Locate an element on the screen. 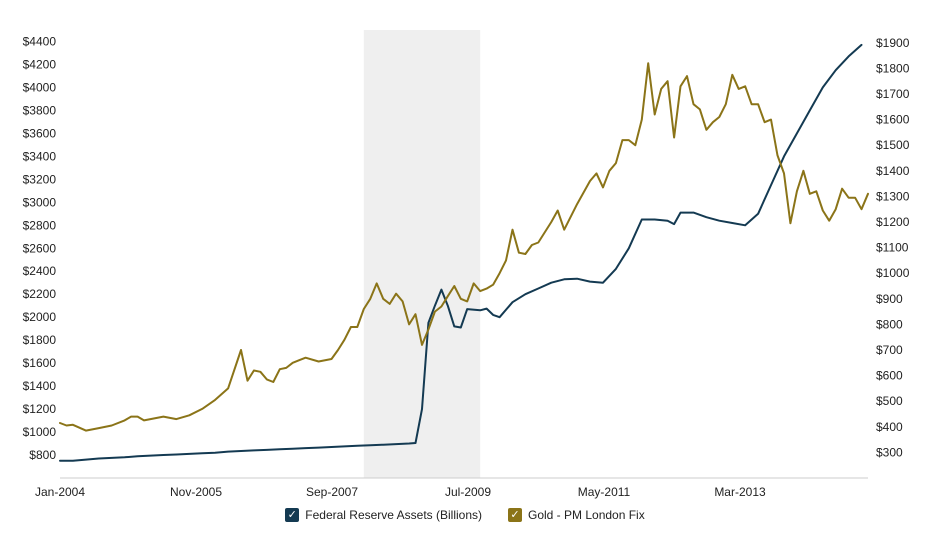 The image size is (930, 550). x-tick-label: Sep-2007 is located at coordinates (332, 492).